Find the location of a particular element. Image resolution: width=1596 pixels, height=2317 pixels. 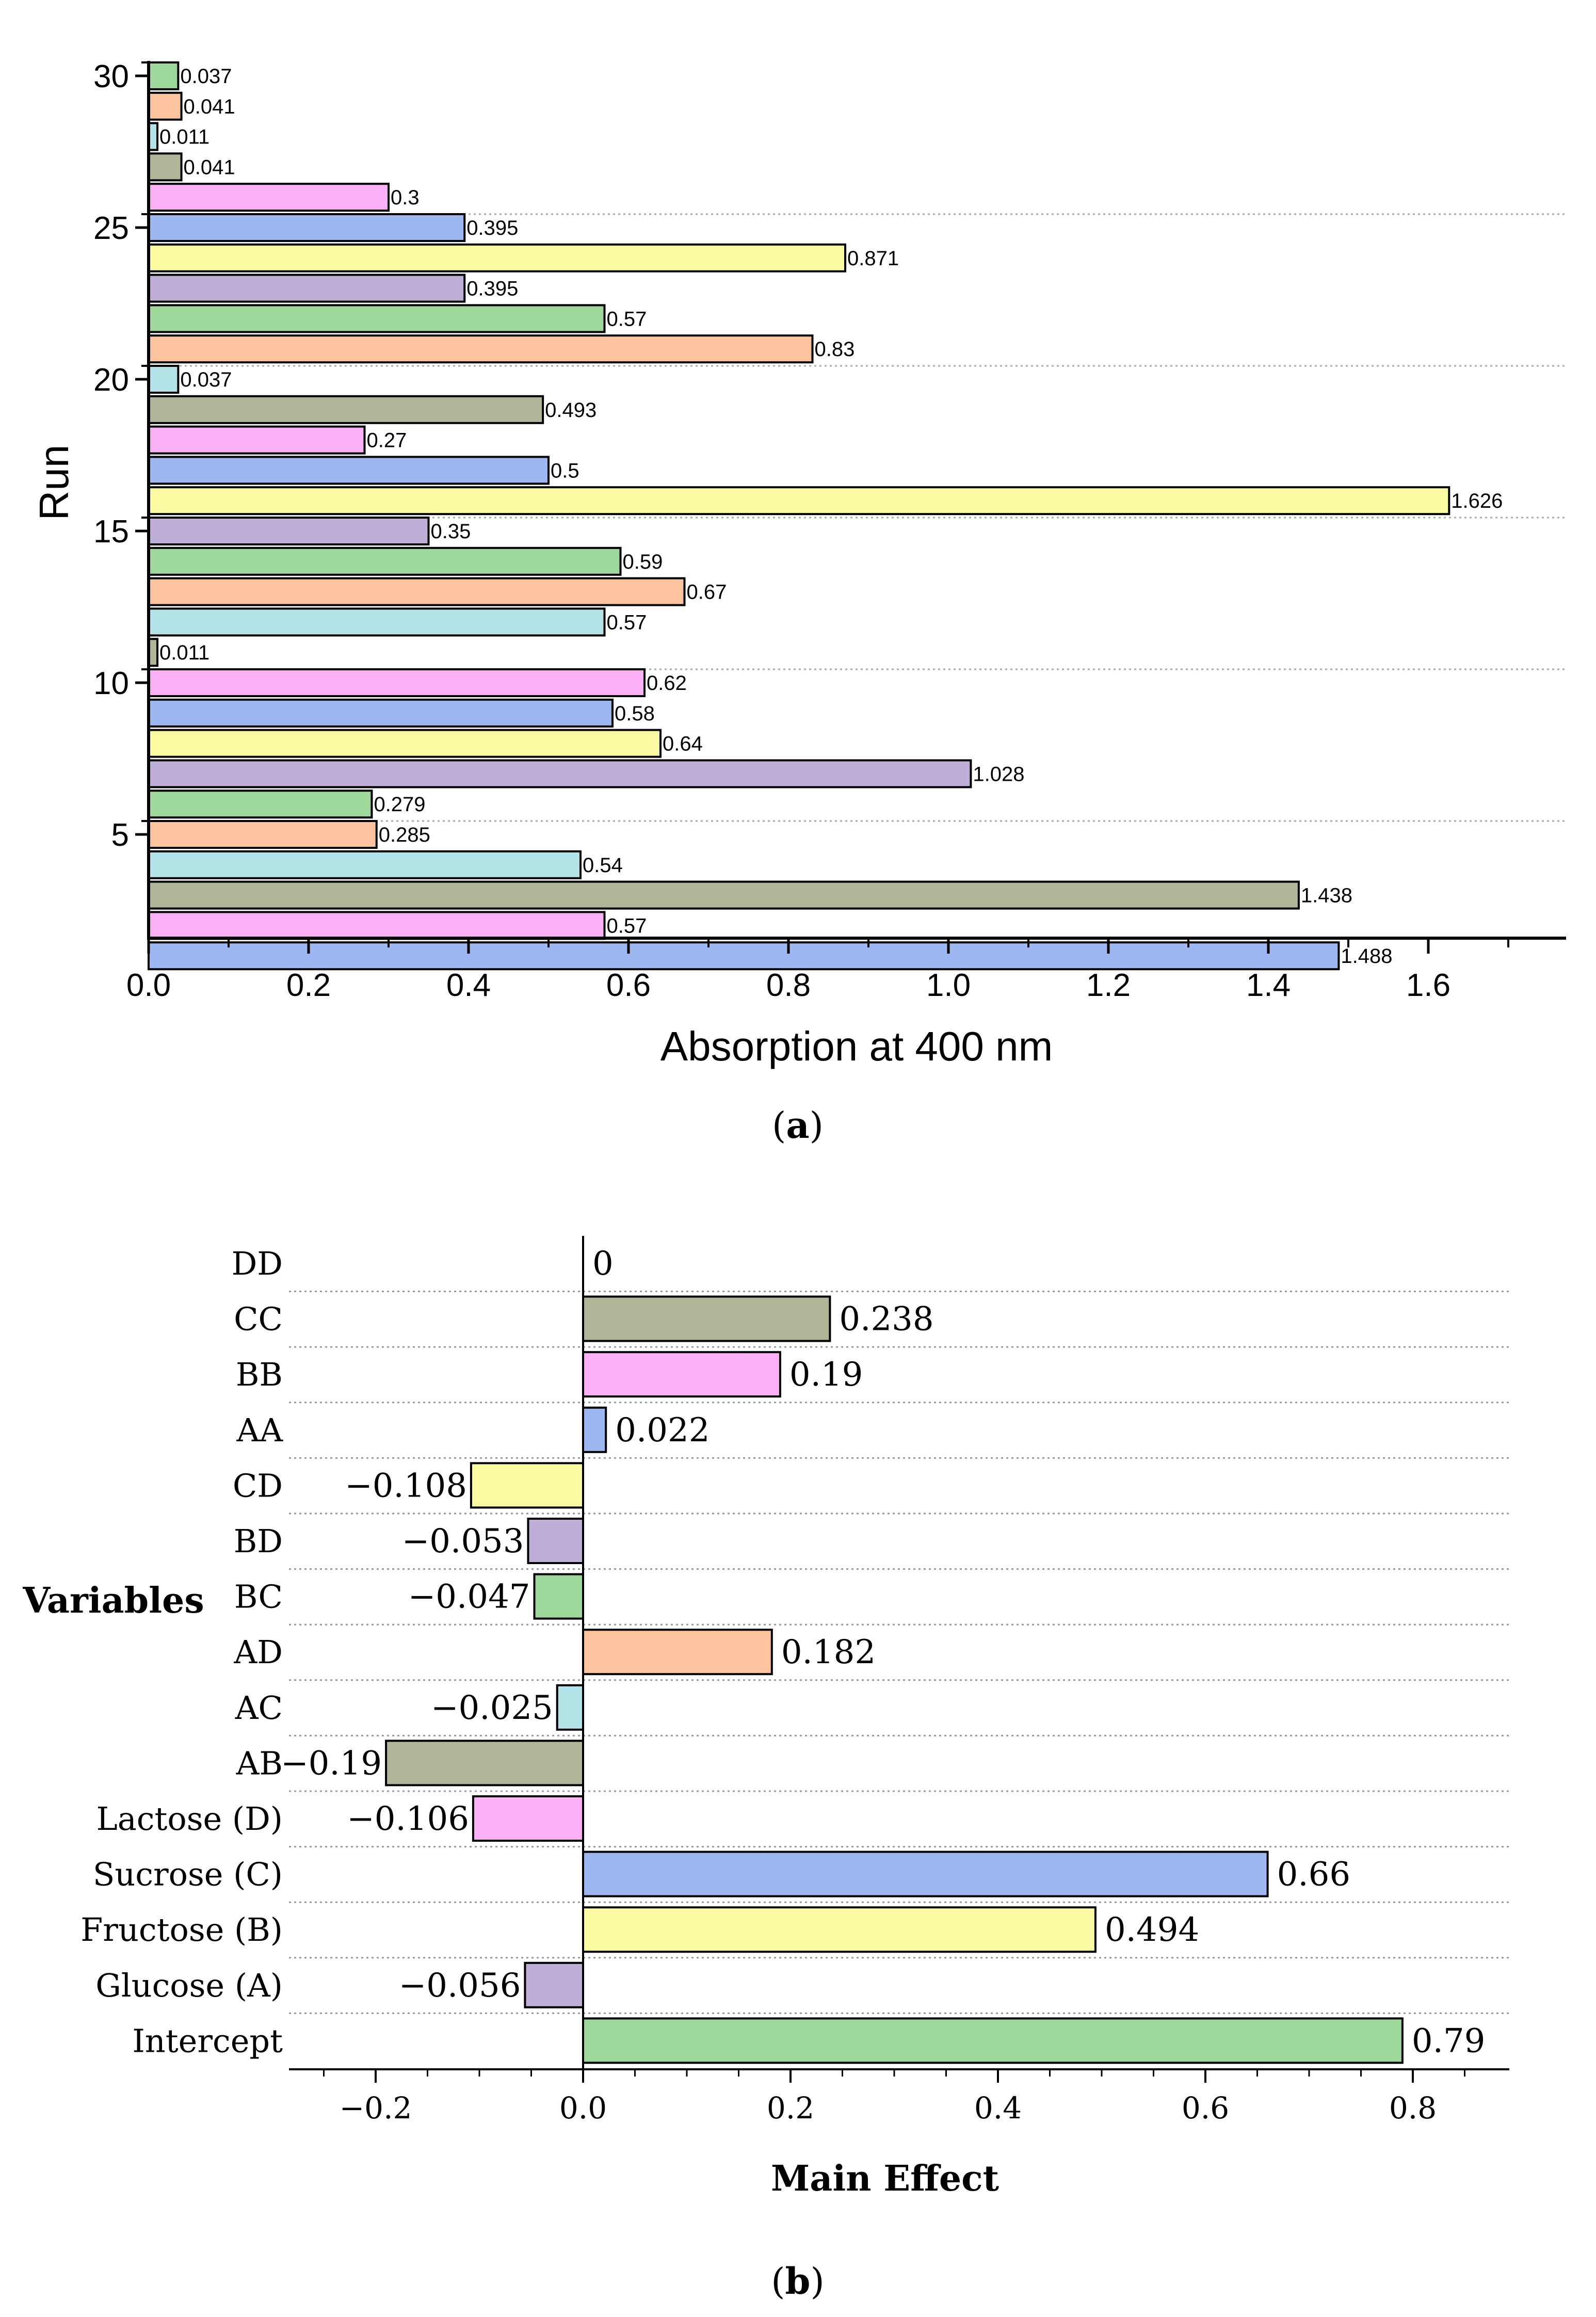

panel-b-category-label: AC is located at coordinates (259, 1708).